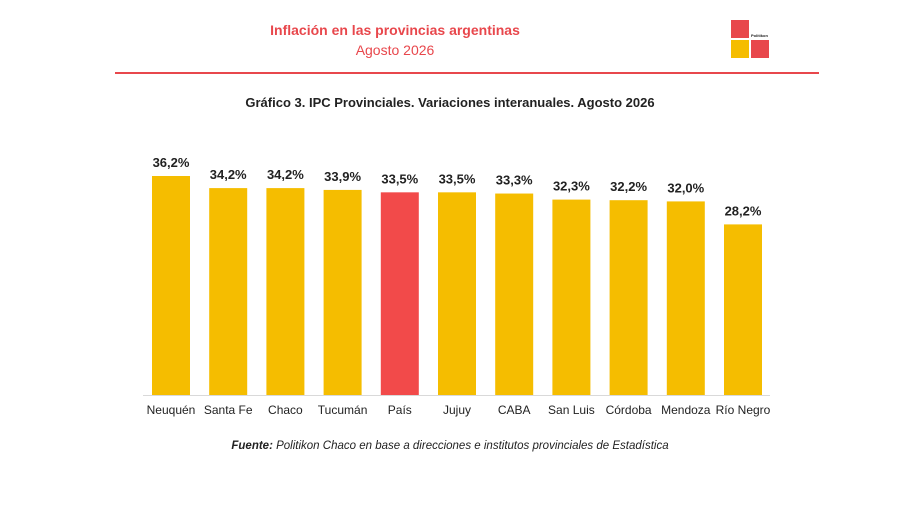 This screenshot has height=505, width=900. I want to click on data-label-3: 33,9%, so click(342, 176).